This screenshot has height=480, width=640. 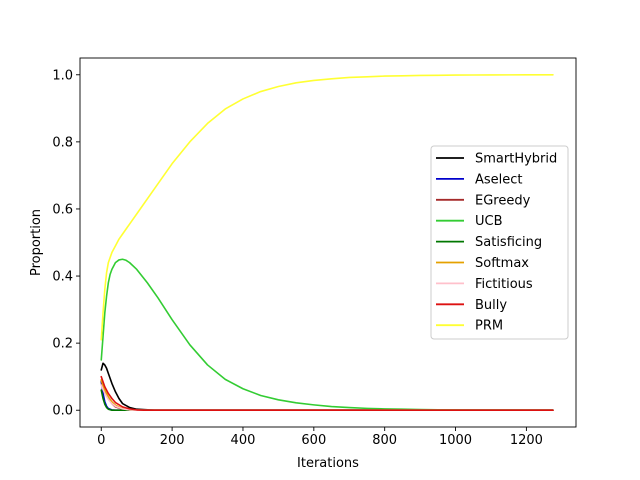 What do you see at coordinates (36, 242) in the screenshot?
I see `y-axis-label: Proportion` at bounding box center [36, 242].